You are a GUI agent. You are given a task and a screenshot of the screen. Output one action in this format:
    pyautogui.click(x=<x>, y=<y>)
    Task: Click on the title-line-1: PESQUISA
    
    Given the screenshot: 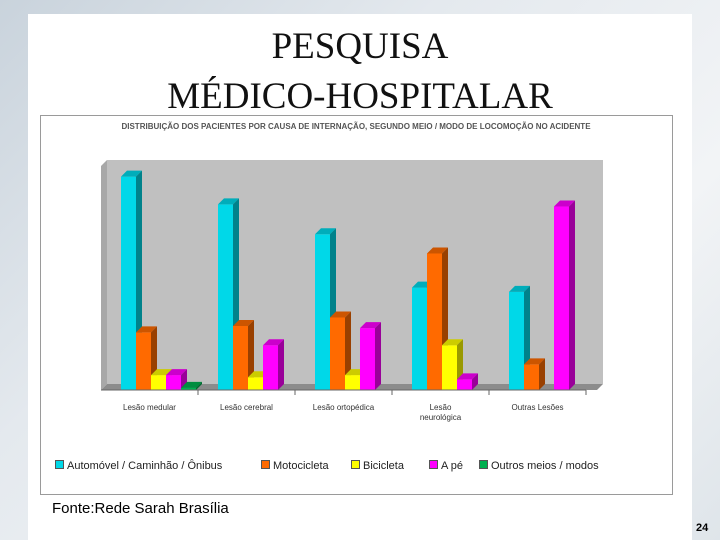 What is the action you would take?
    pyautogui.click(x=360, y=46)
    